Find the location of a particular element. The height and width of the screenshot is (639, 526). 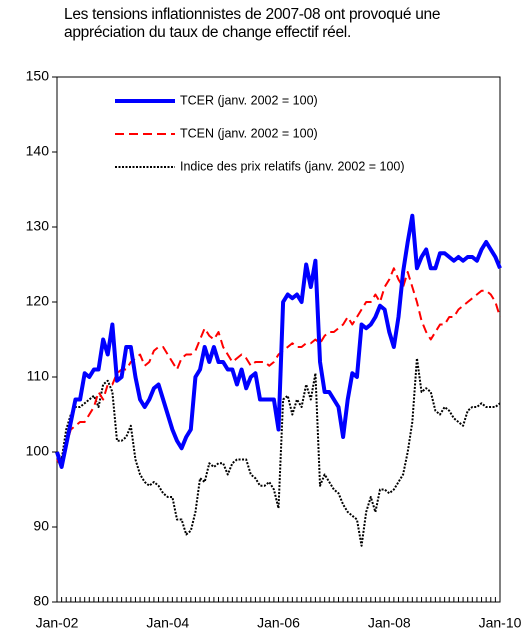

x-tick-label: Jan-04 is located at coordinates (167, 623).